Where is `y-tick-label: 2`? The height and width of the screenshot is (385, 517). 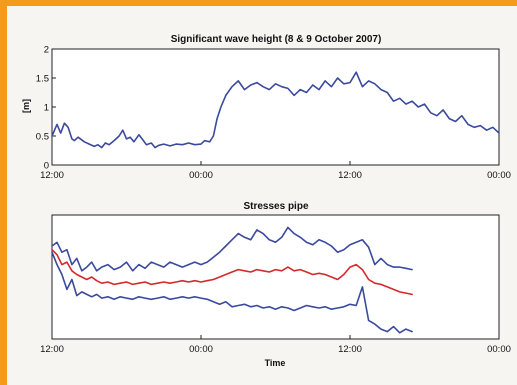
y-tick-label: 2 is located at coordinates (46, 50).